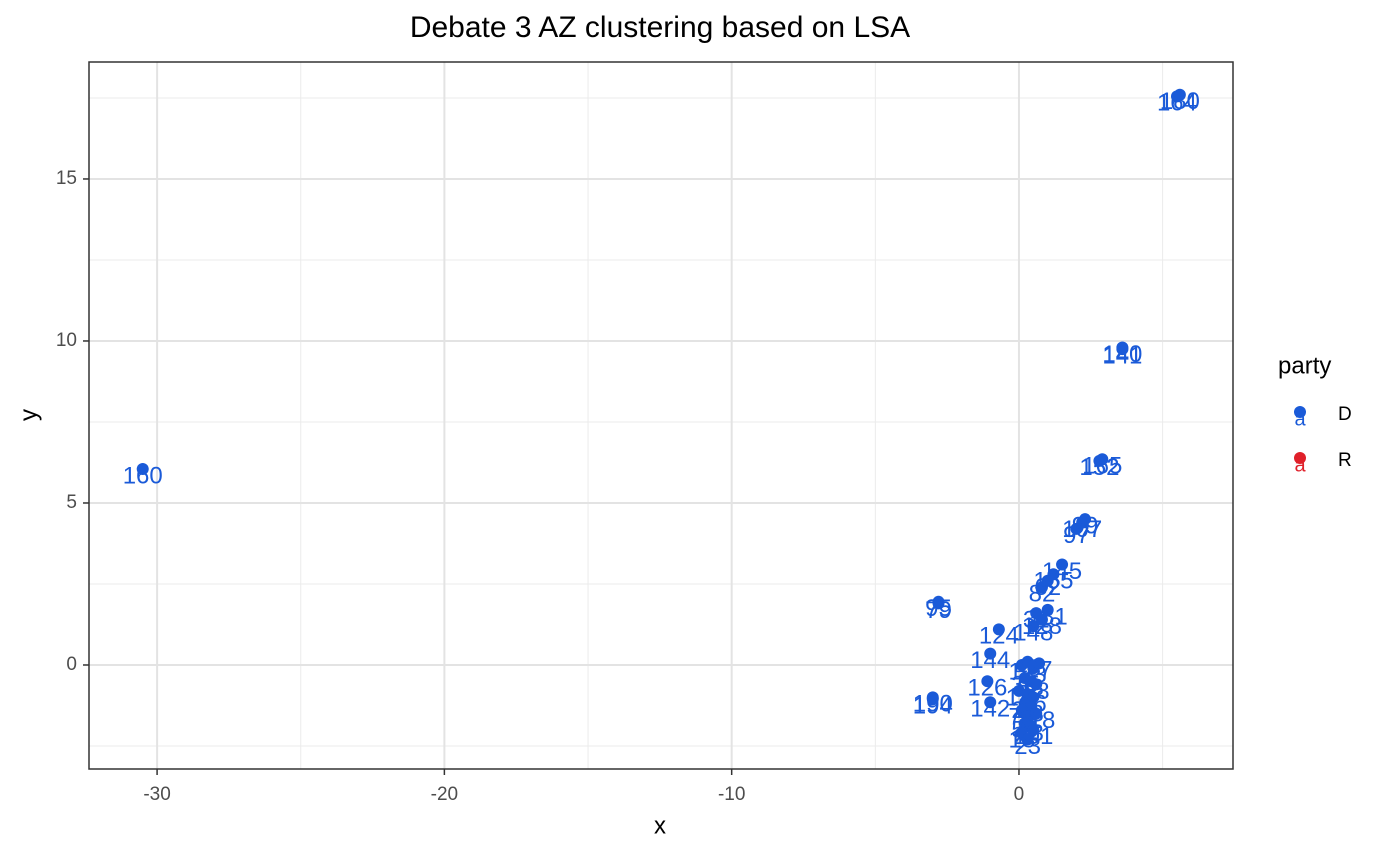  Describe the element at coordinates (731, 794) in the screenshot. I see `x-tick-label: -10` at that location.